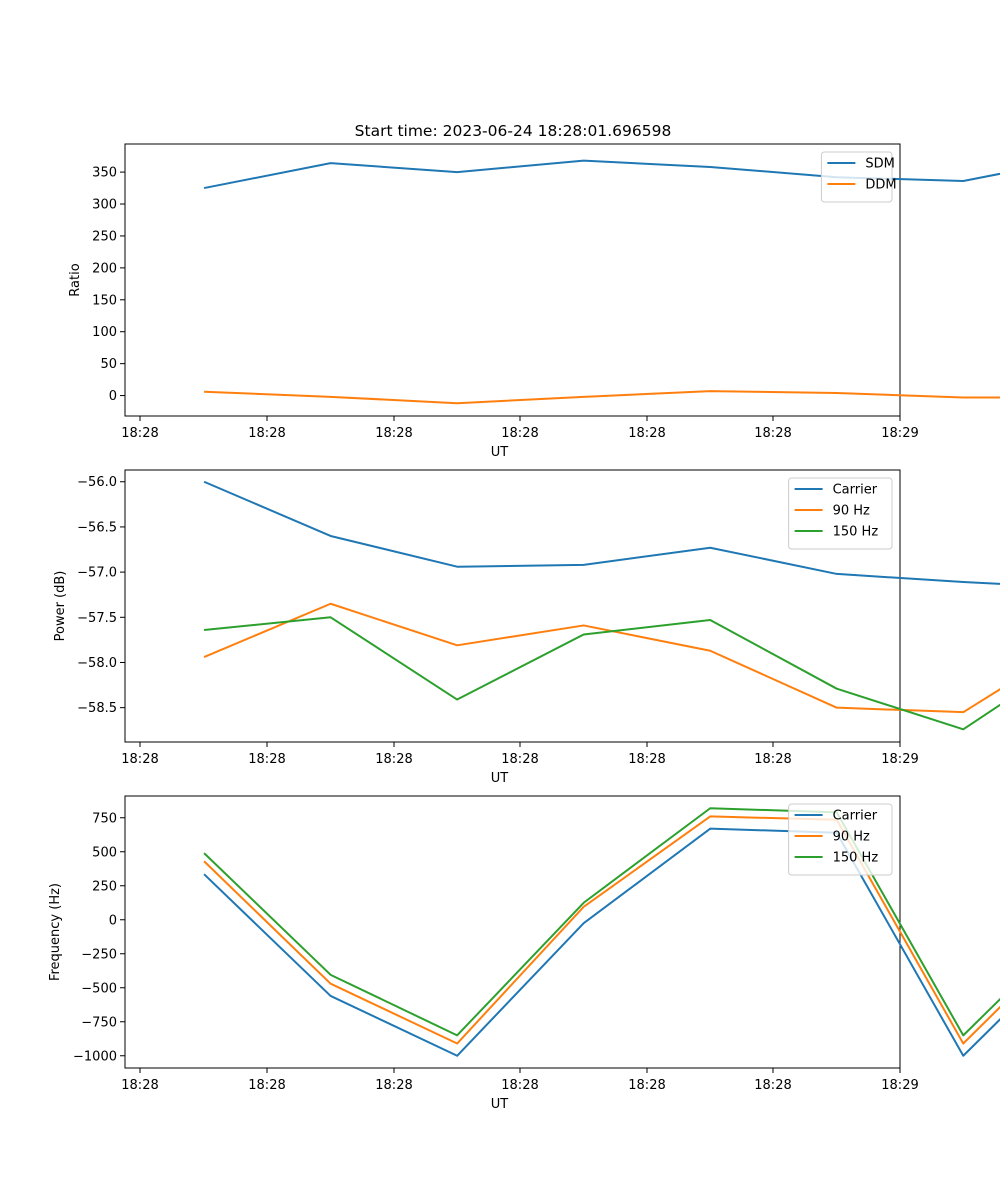 Image resolution: width=1000 pixels, height=1200 pixels. I want to click on legend-label: DDM, so click(880, 185).